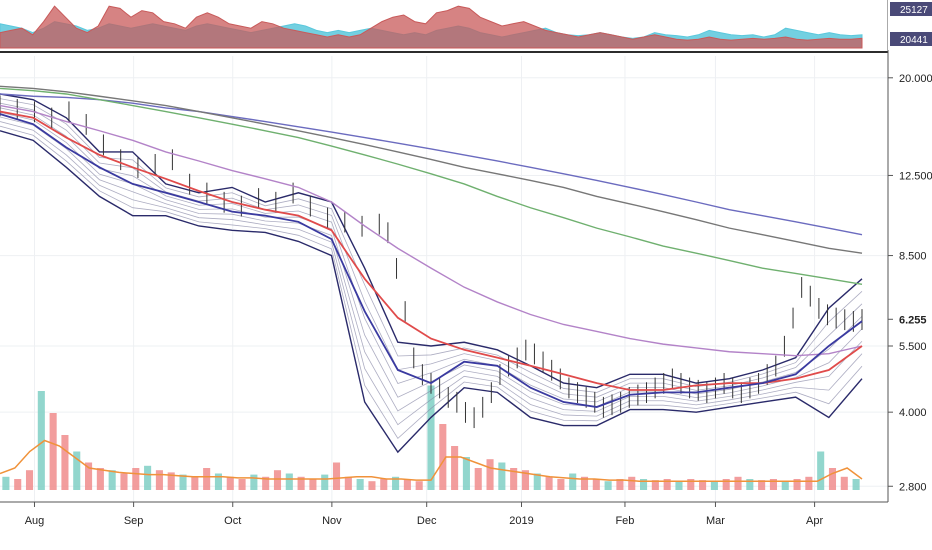  Describe the element at coordinates (424, 514) in the screenshot. I see `x-axis: Aug Sep Oct Nov Dec 2019 Feb Mar Apr` at that location.